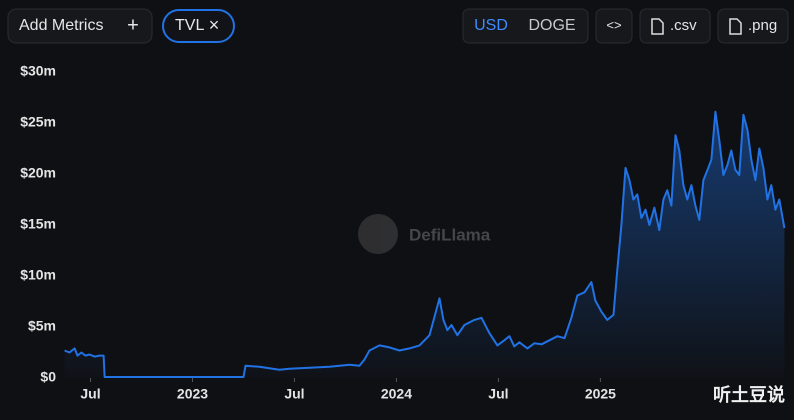 The image size is (794, 420). I want to click on tvl-pill: TVL ×, so click(198, 26).